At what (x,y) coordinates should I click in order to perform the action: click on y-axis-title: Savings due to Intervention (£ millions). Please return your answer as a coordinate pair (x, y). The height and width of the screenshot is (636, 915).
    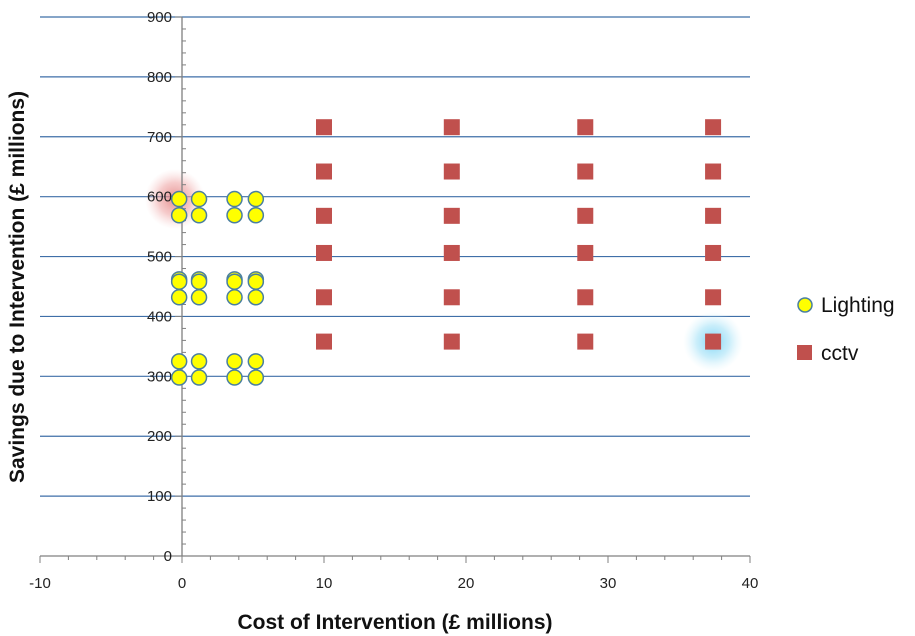
    Looking at the image, I should click on (17, 287).